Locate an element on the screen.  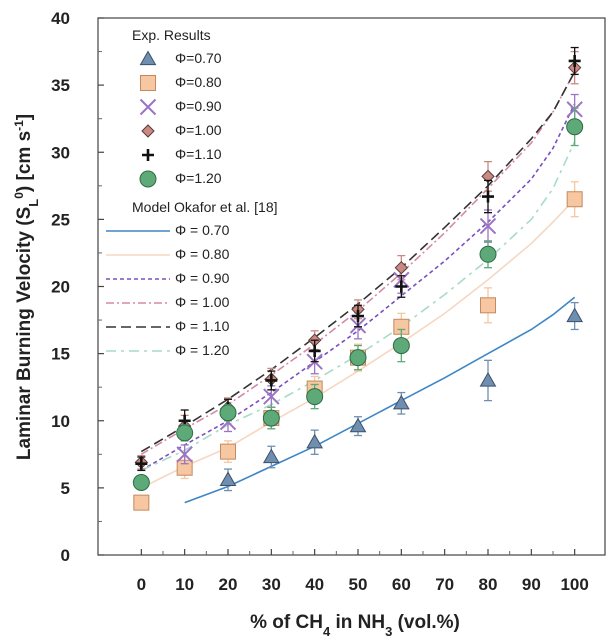
x-tick-label: 50 is located at coordinates (358, 584).